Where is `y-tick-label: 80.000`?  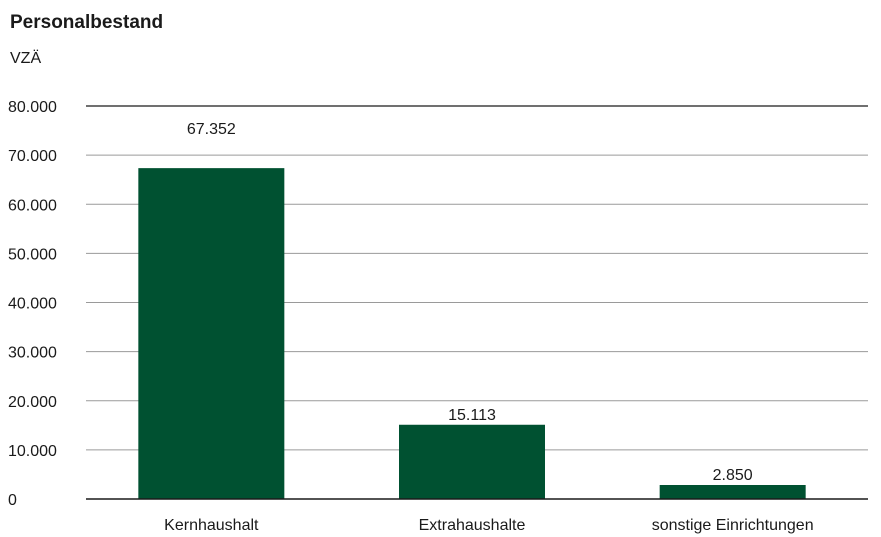
y-tick-label: 80.000 is located at coordinates (32, 107).